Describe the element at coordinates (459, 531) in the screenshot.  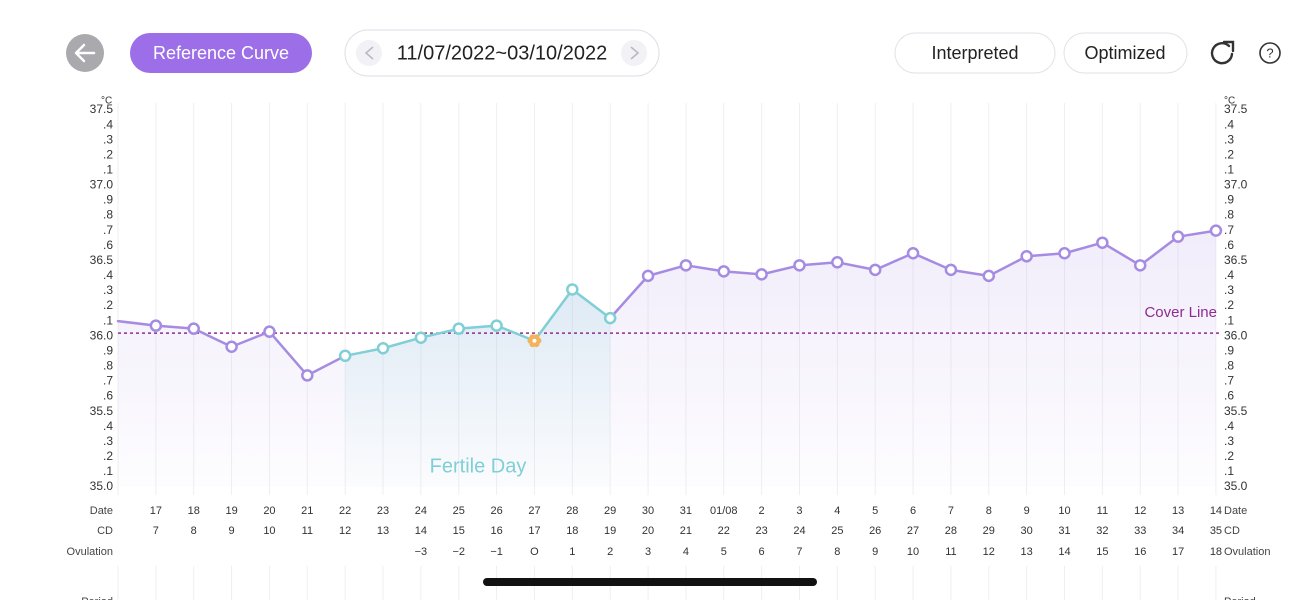
I see `cd-label: 15` at that location.